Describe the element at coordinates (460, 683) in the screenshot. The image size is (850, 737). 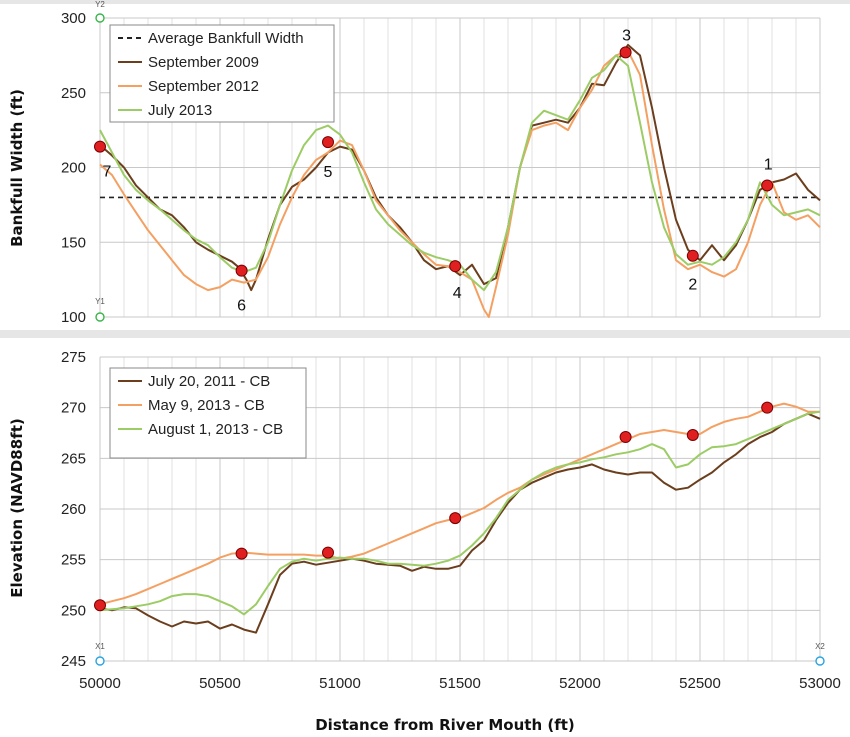
I see `x-tick-label: 51500` at that location.